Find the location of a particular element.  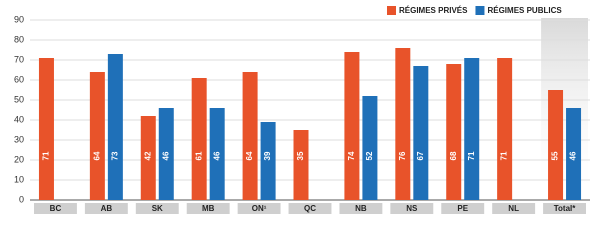

x-tick-label: NL is located at coordinates (513, 208).